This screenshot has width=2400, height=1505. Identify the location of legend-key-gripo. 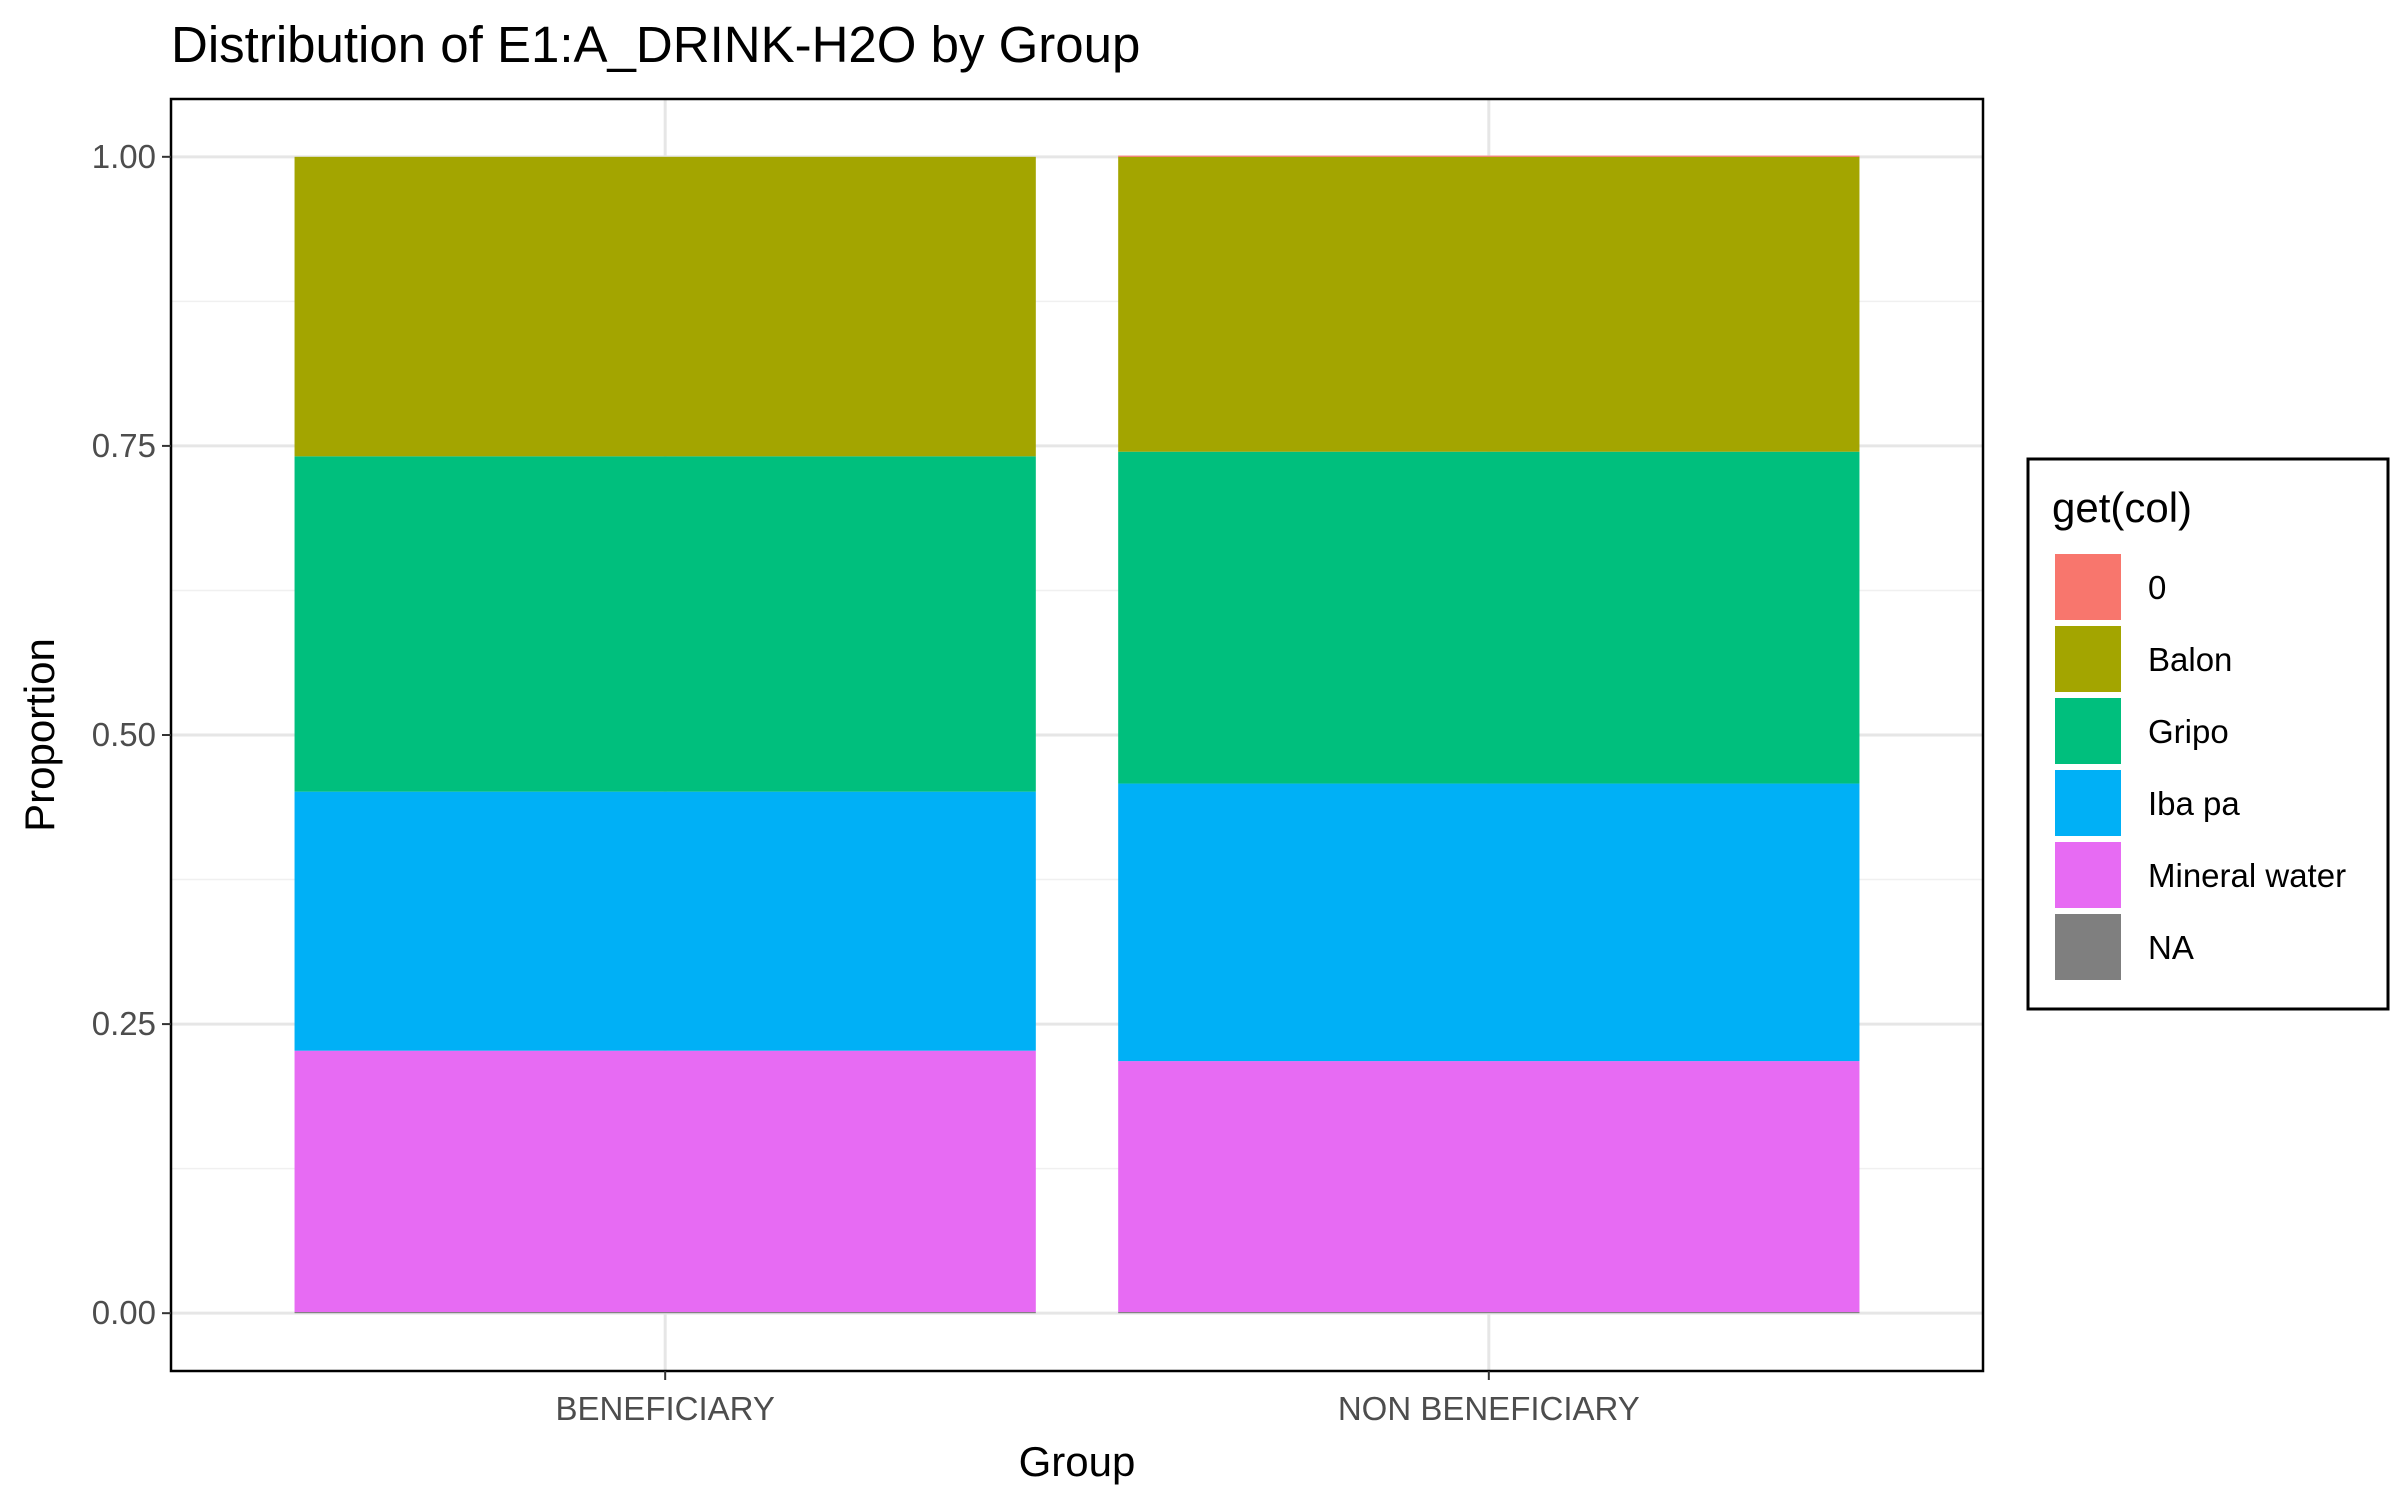
(2088, 731).